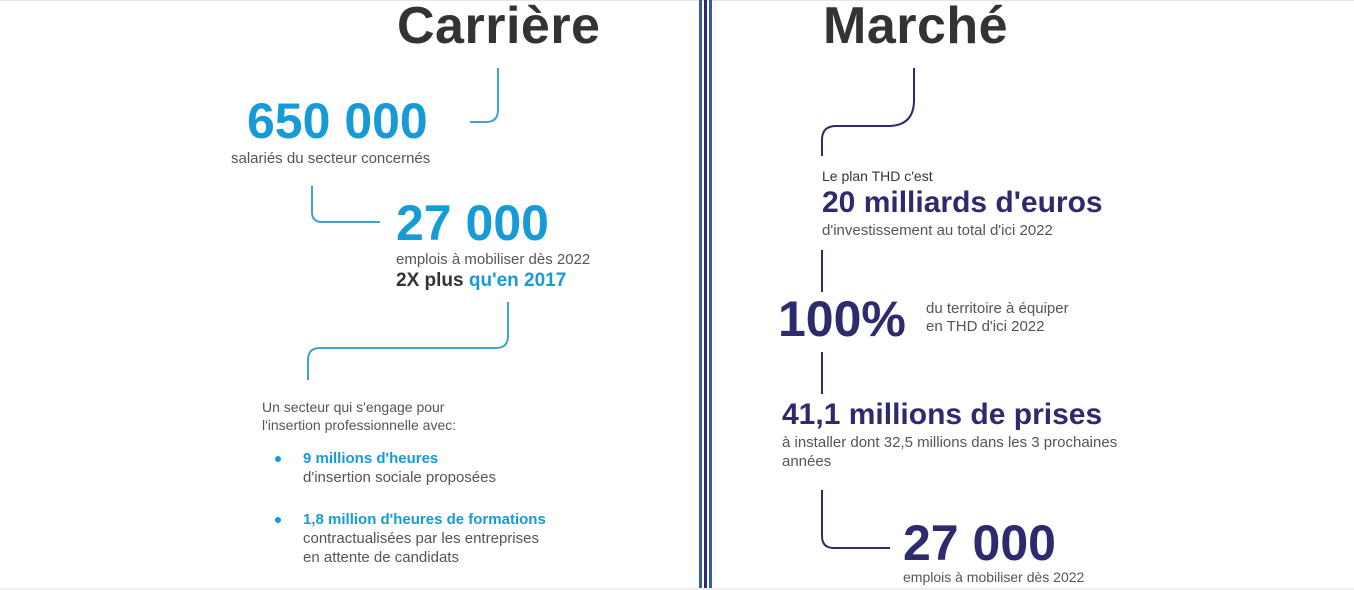  I want to click on connector-title-to-plan, so click(868, 112).